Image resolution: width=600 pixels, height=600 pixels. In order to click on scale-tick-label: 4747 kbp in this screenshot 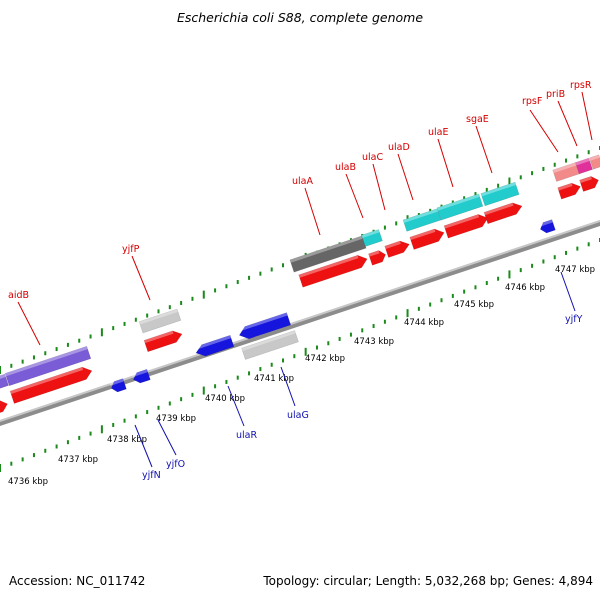, I will do `click(575, 270)`.